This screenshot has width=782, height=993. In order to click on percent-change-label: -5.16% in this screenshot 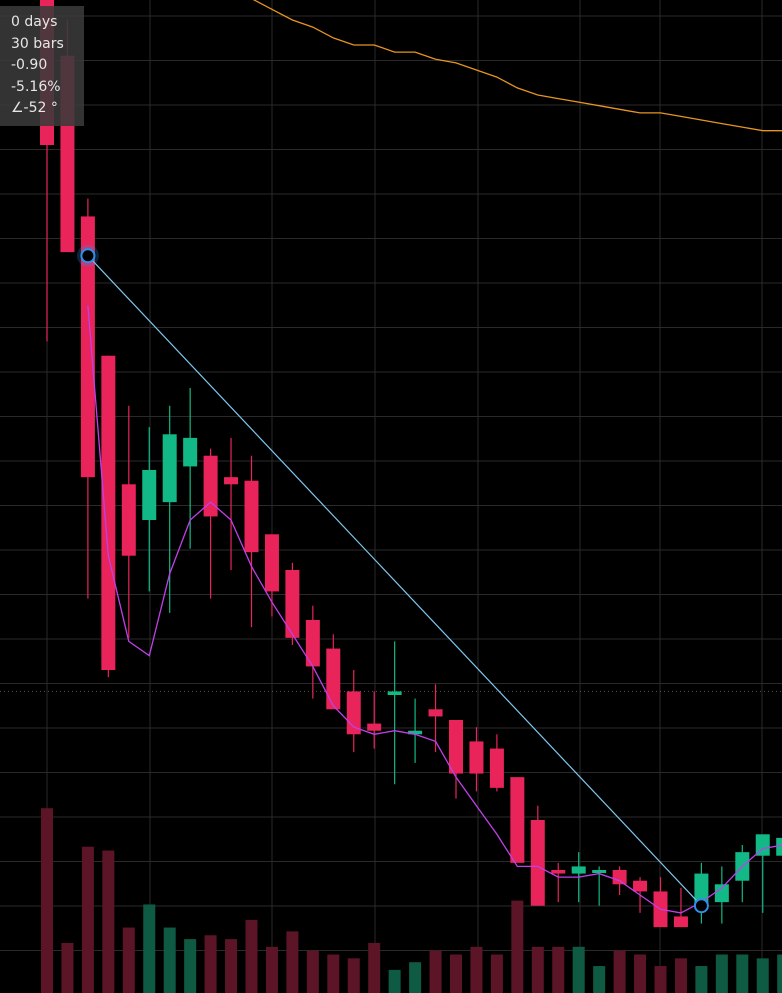, I will do `click(36, 86)`.